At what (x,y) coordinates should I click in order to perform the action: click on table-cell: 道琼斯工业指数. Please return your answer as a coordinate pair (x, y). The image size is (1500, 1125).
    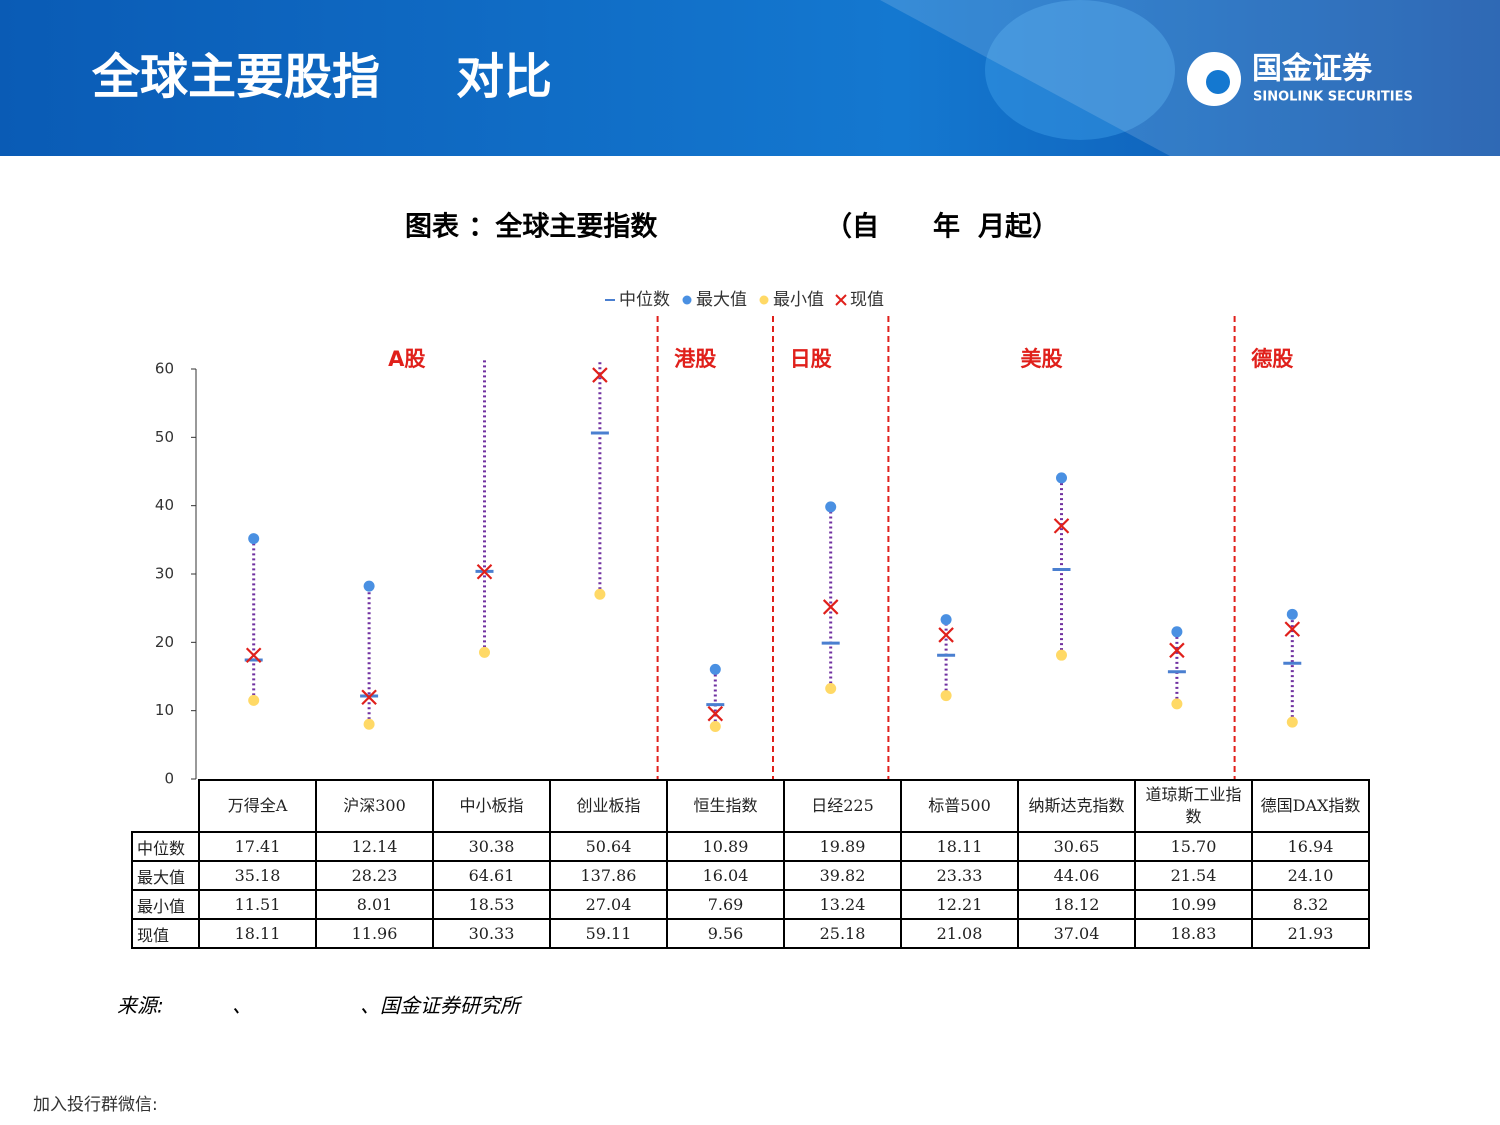
    Looking at the image, I should click on (1193, 806).